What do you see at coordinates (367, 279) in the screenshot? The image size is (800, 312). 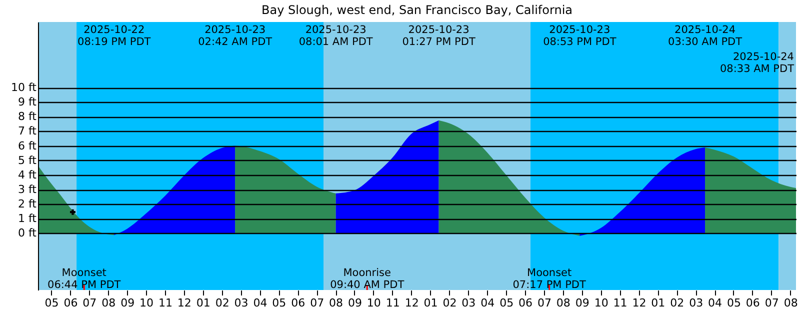 I see `ref-line-label: Moonrise 09:40 AM PDT` at bounding box center [367, 279].